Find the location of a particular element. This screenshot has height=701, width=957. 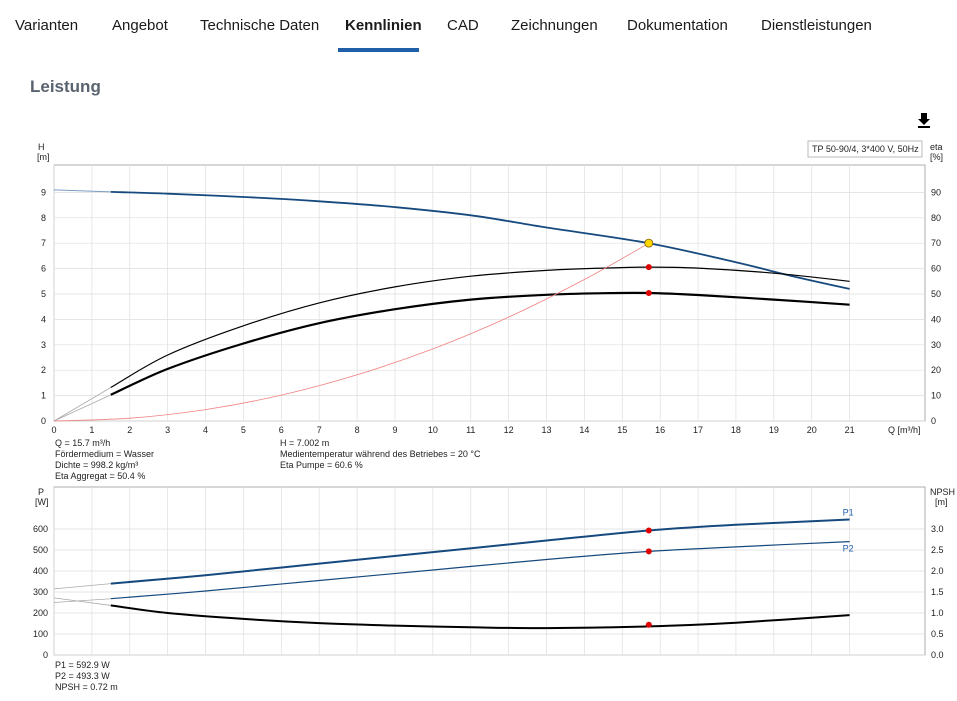

chart2-ylabel-left: P is located at coordinates (41, 492).